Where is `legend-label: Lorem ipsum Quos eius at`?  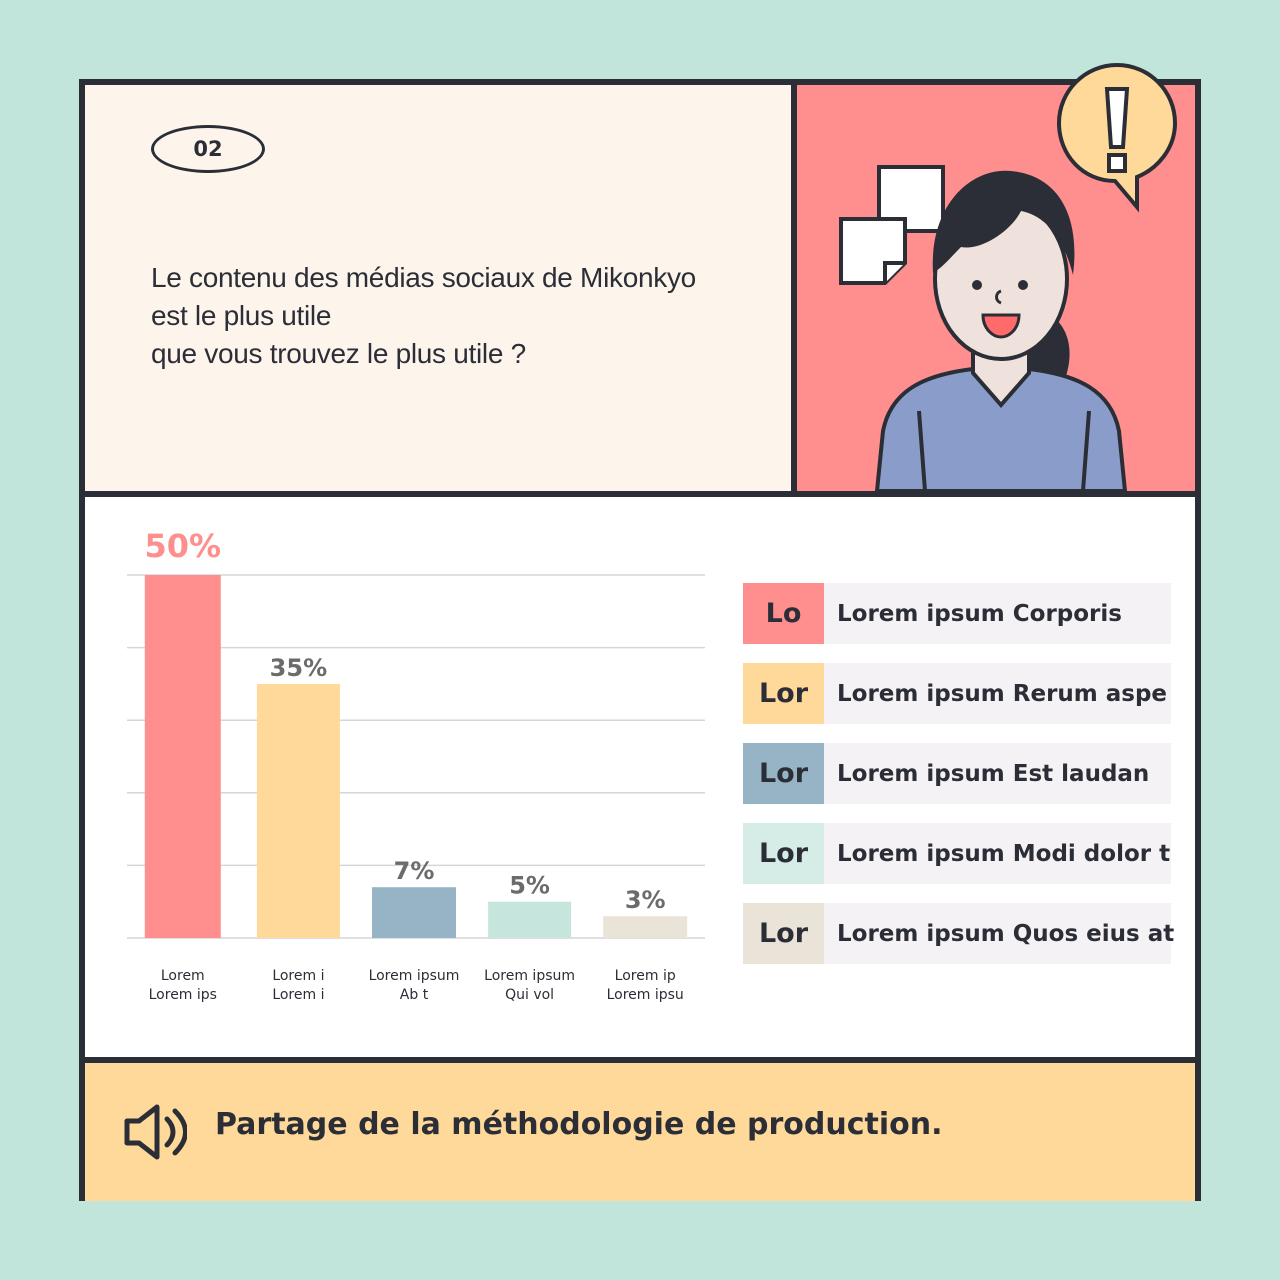 legend-label: Lorem ipsum Quos eius at is located at coordinates (1006, 933).